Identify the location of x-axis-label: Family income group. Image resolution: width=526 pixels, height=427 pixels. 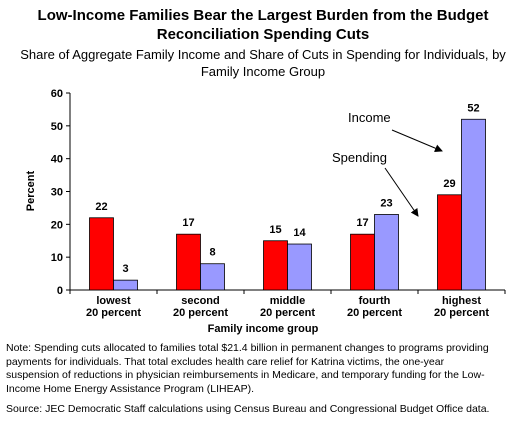
(263, 329).